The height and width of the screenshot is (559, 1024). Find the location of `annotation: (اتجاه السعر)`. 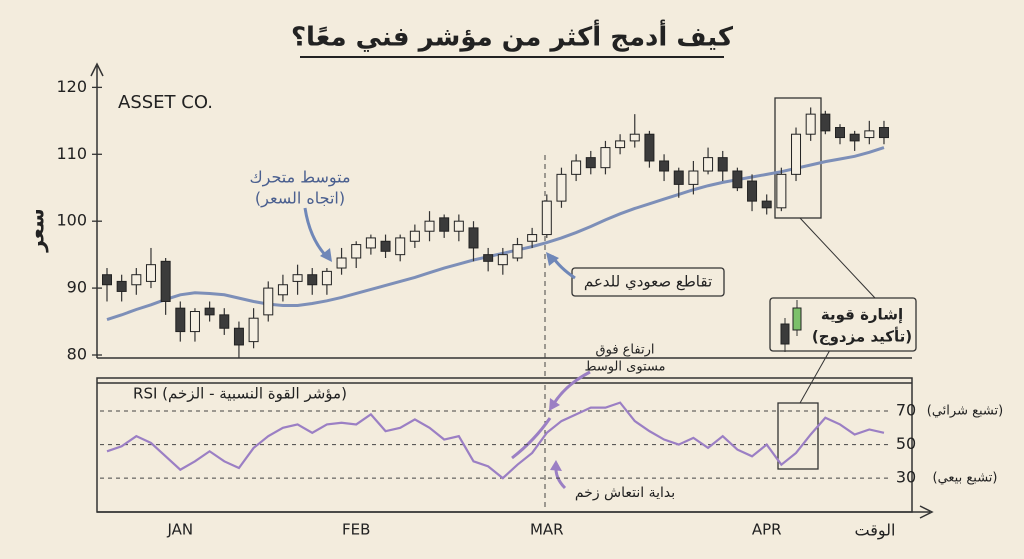

annotation: (اتجاه السعر) is located at coordinates (300, 199).